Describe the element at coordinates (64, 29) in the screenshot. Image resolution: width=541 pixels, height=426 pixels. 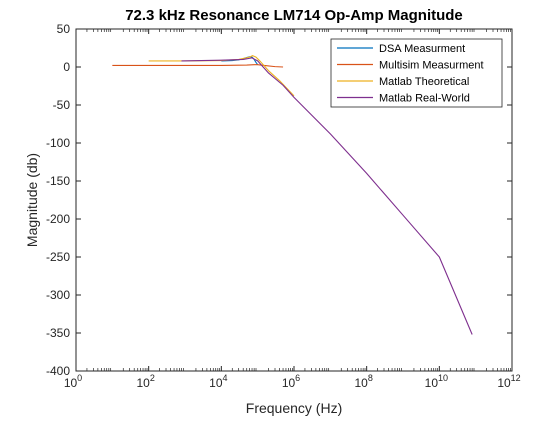
I see `y-tick-label: 50` at that location.